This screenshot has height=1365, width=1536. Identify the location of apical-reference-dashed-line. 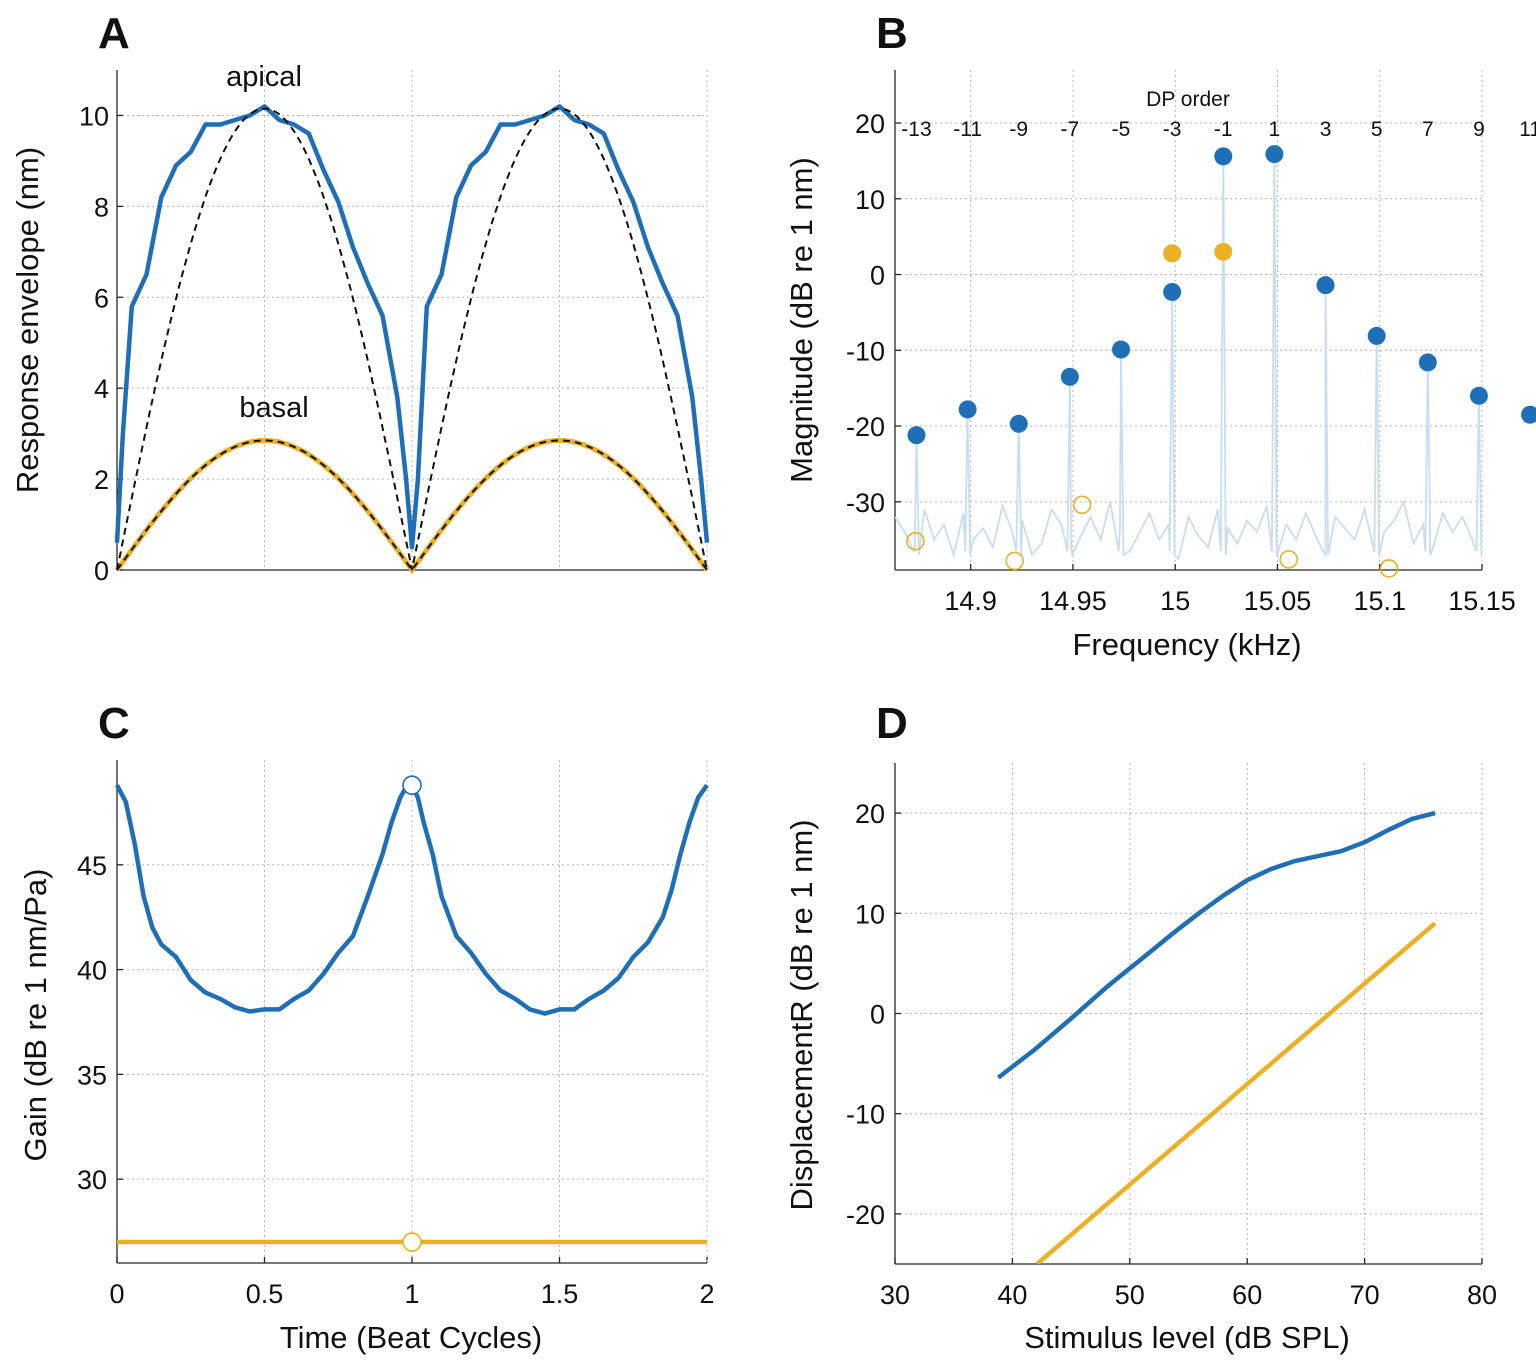
(412, 339).